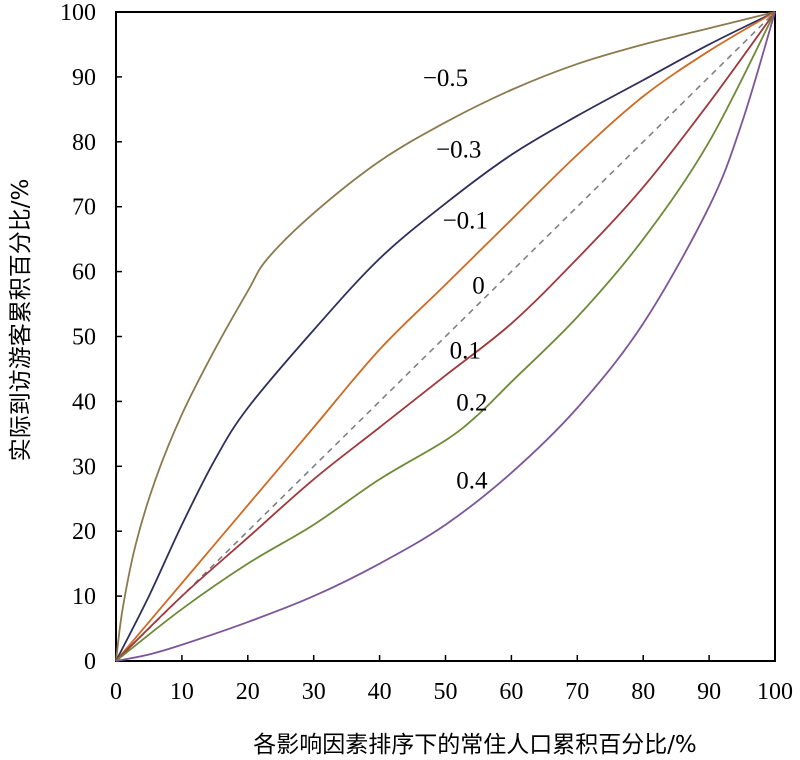 Image resolution: width=800 pixels, height=760 pixels. Describe the element at coordinates (182, 692) in the screenshot. I see `x-tick-label: 10` at that location.